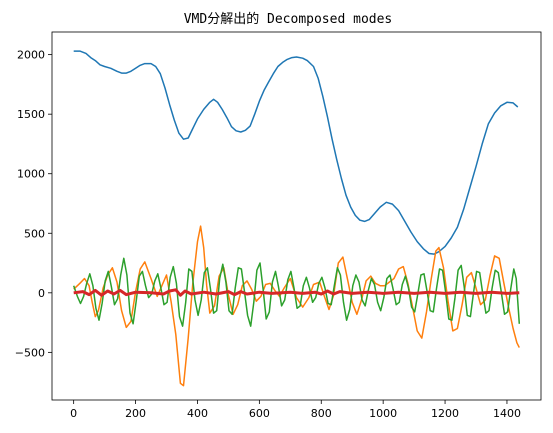 This screenshot has width=553, height=433. What do you see at coordinates (135, 413) in the screenshot?
I see `x-tick-label: 200` at bounding box center [135, 413].